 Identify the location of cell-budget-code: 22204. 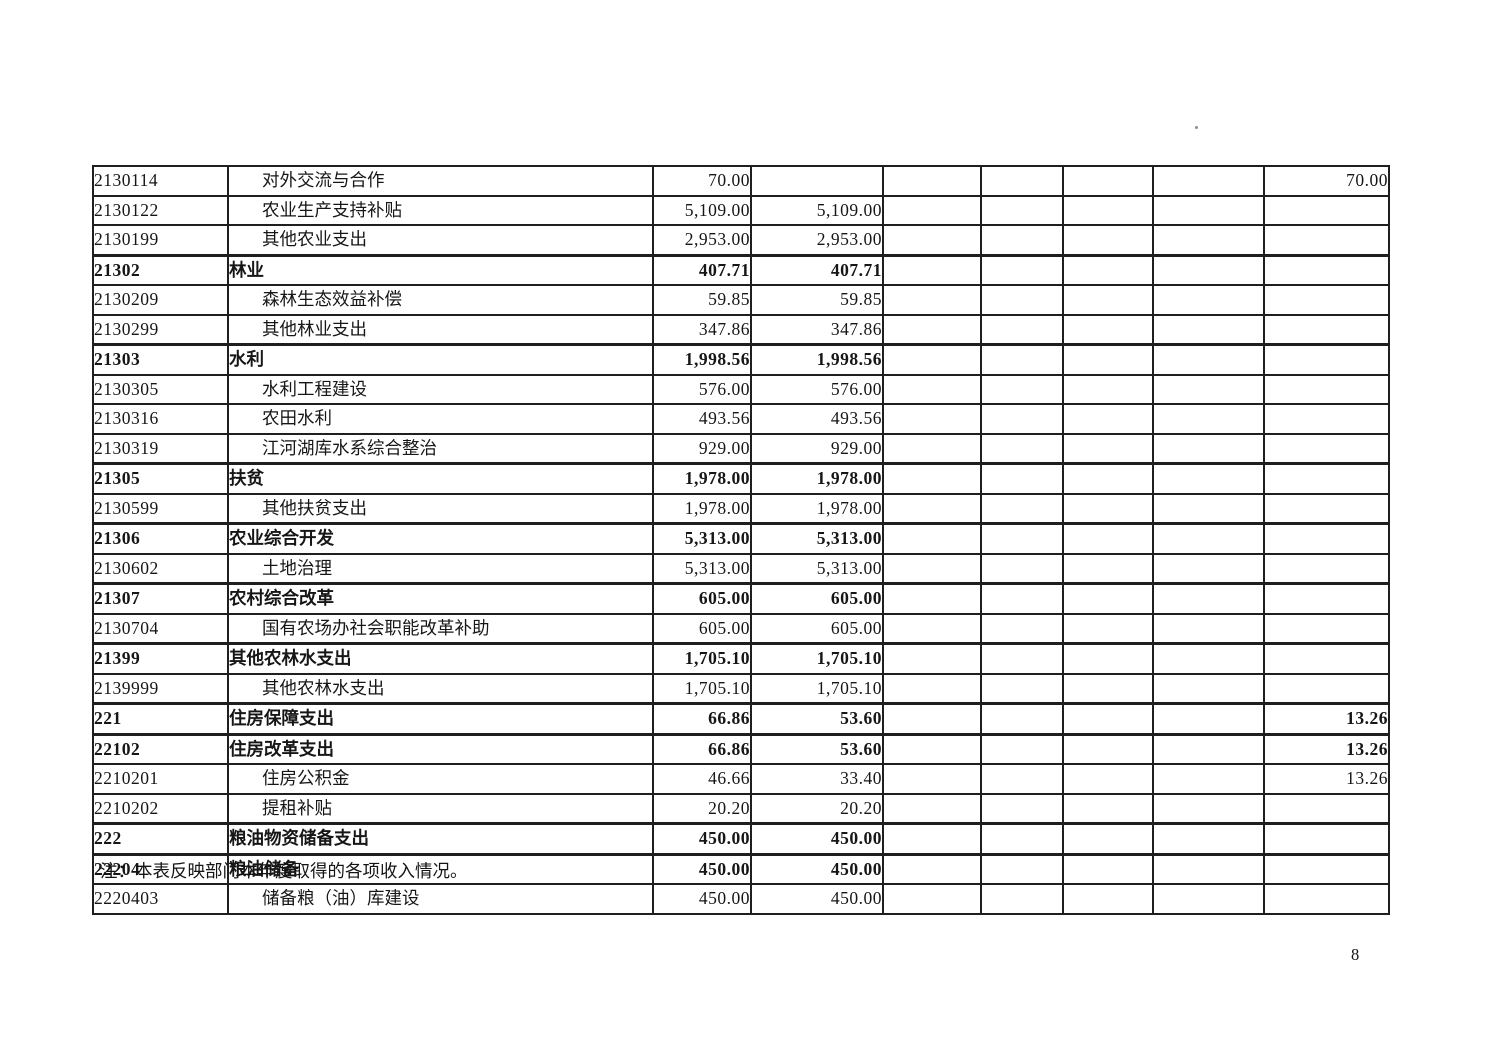
(160, 868).